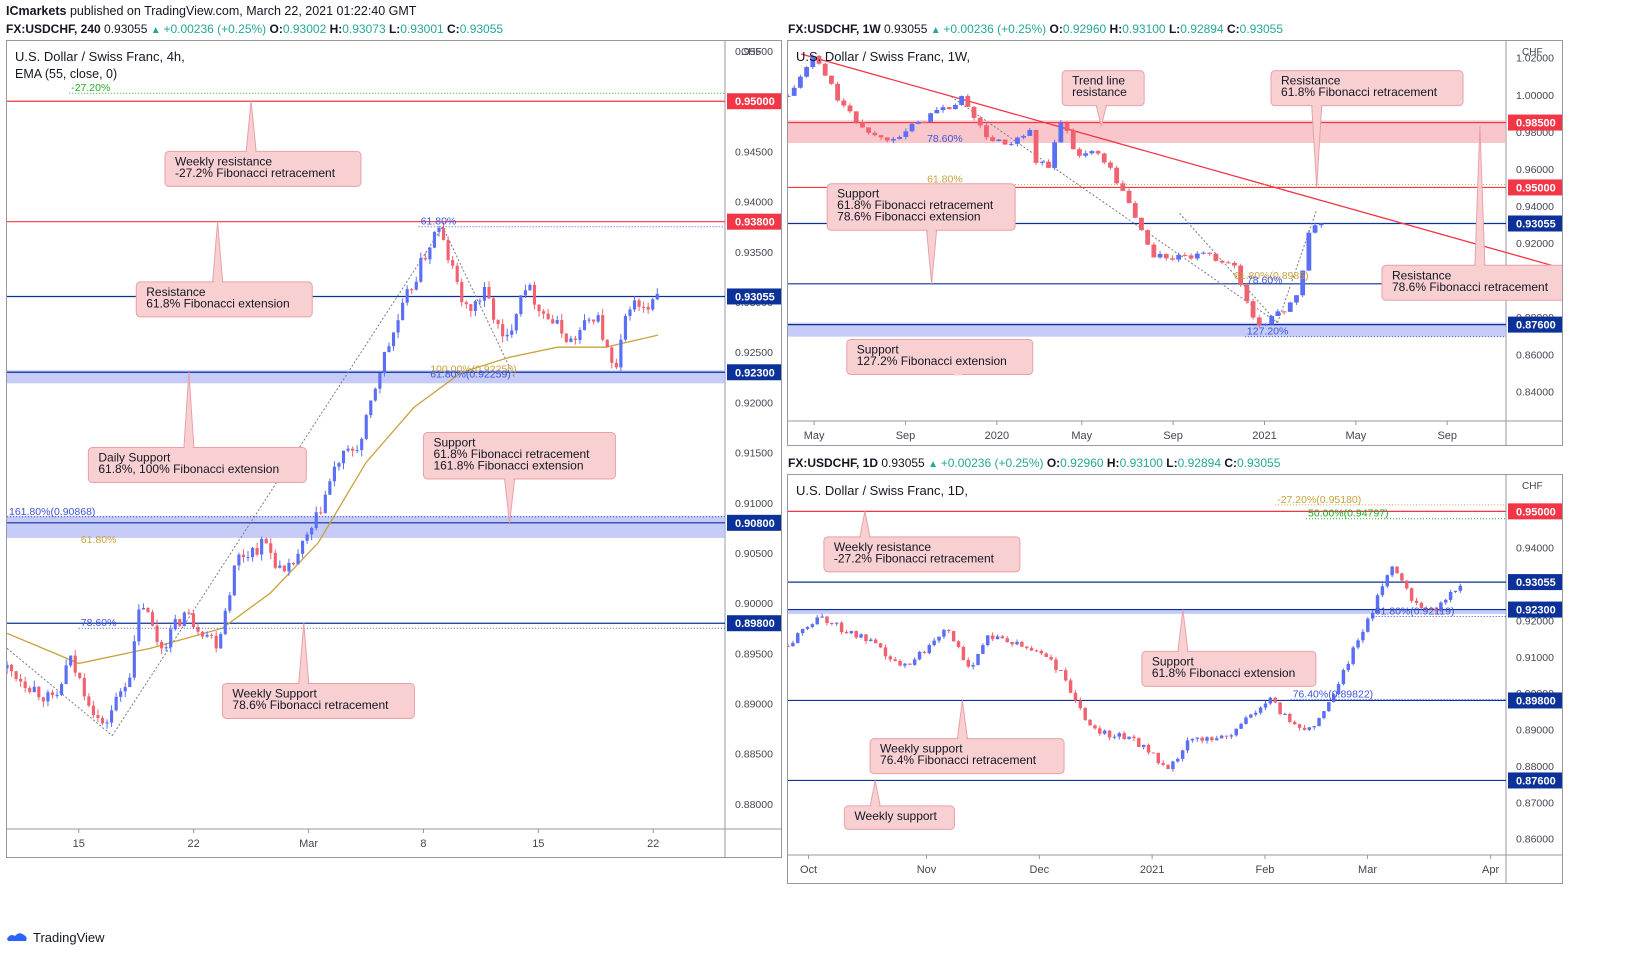  What do you see at coordinates (1261, 29) in the screenshot?
I see `ohlc-field-11: 0.93055` at bounding box center [1261, 29].